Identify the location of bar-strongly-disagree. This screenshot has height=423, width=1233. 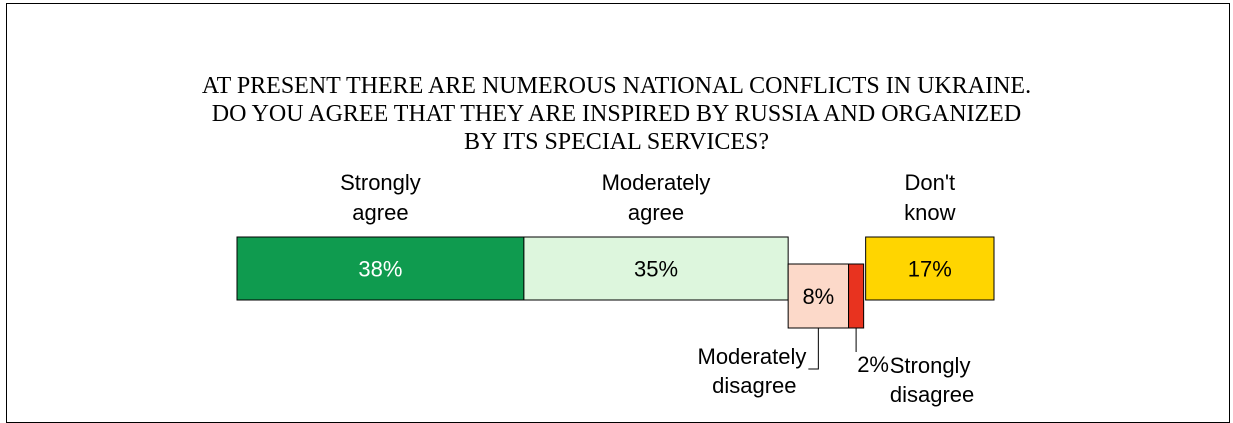
(856, 296).